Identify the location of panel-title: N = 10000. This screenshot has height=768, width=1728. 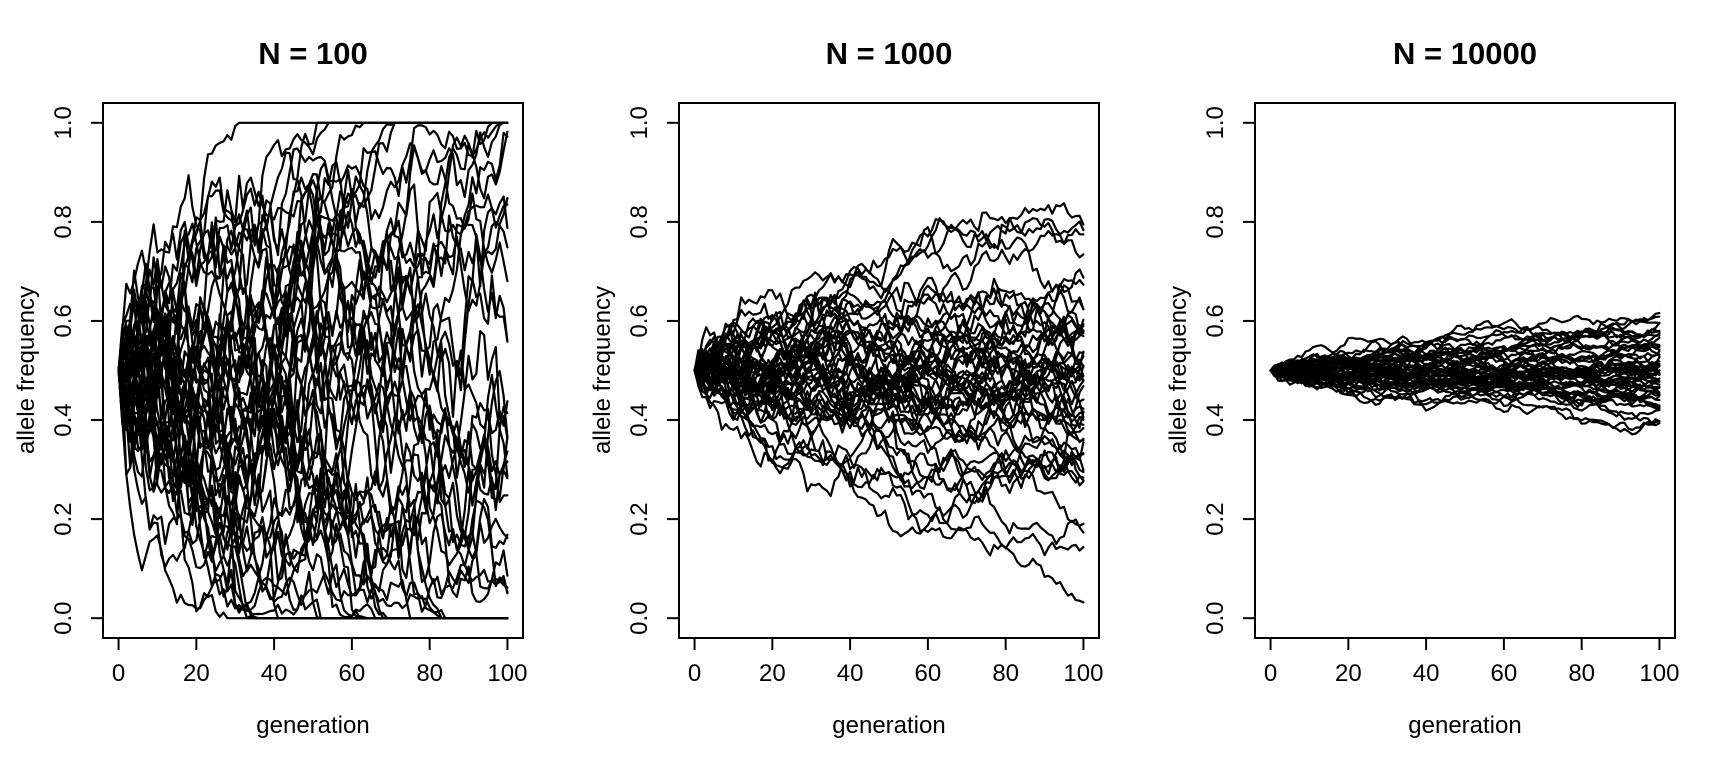
(1465, 53).